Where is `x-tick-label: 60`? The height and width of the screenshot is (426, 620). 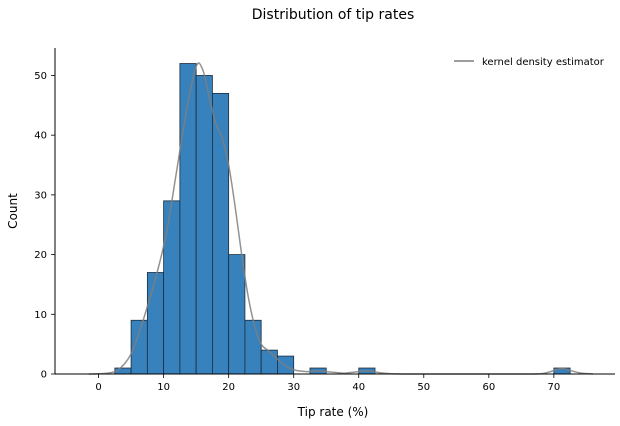
x-tick-label: 60 is located at coordinates (488, 387).